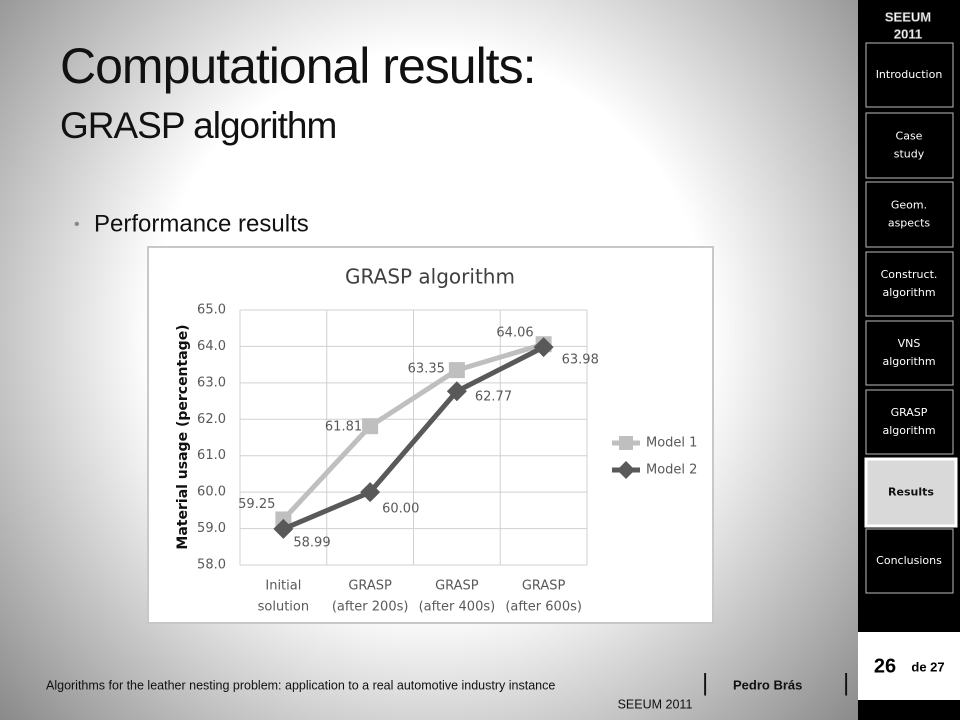  Describe the element at coordinates (211, 455) in the screenshot. I see `y-tick-label: 61.0` at that location.